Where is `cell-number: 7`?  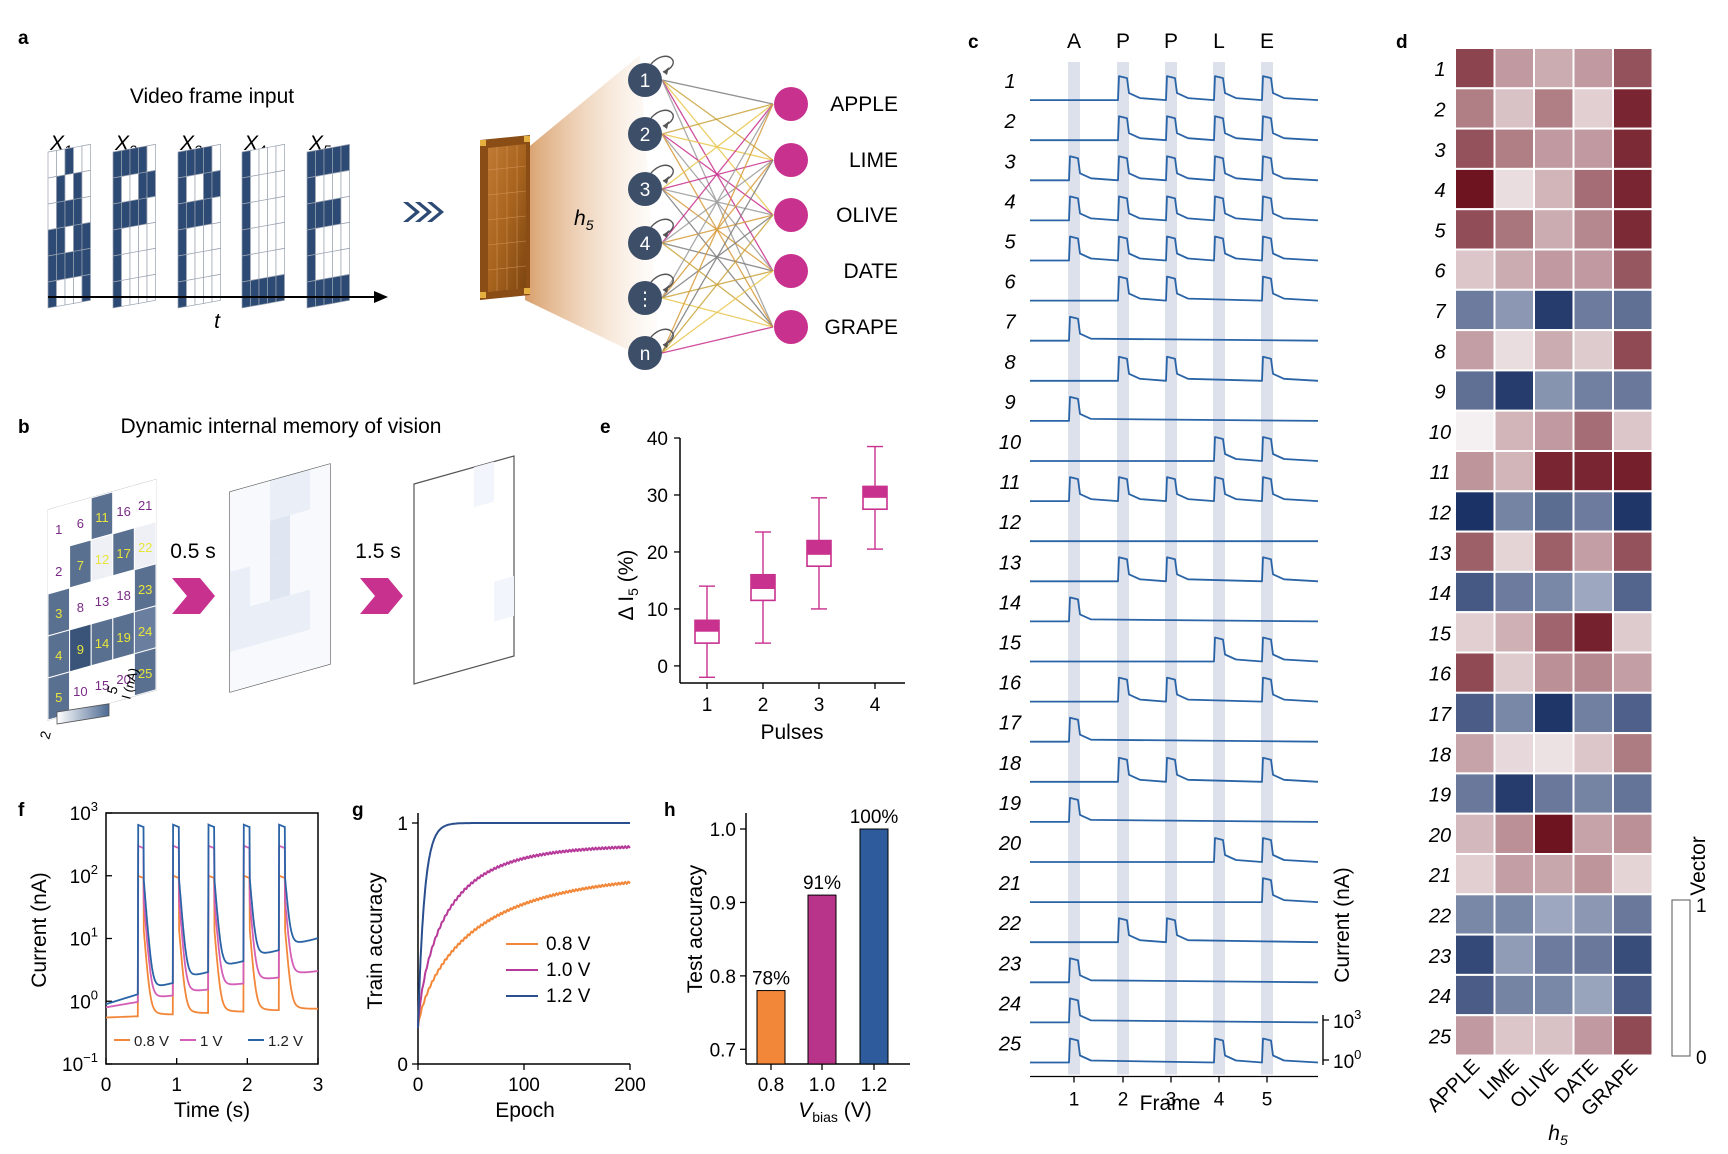 cell-number: 7 is located at coordinates (80, 565).